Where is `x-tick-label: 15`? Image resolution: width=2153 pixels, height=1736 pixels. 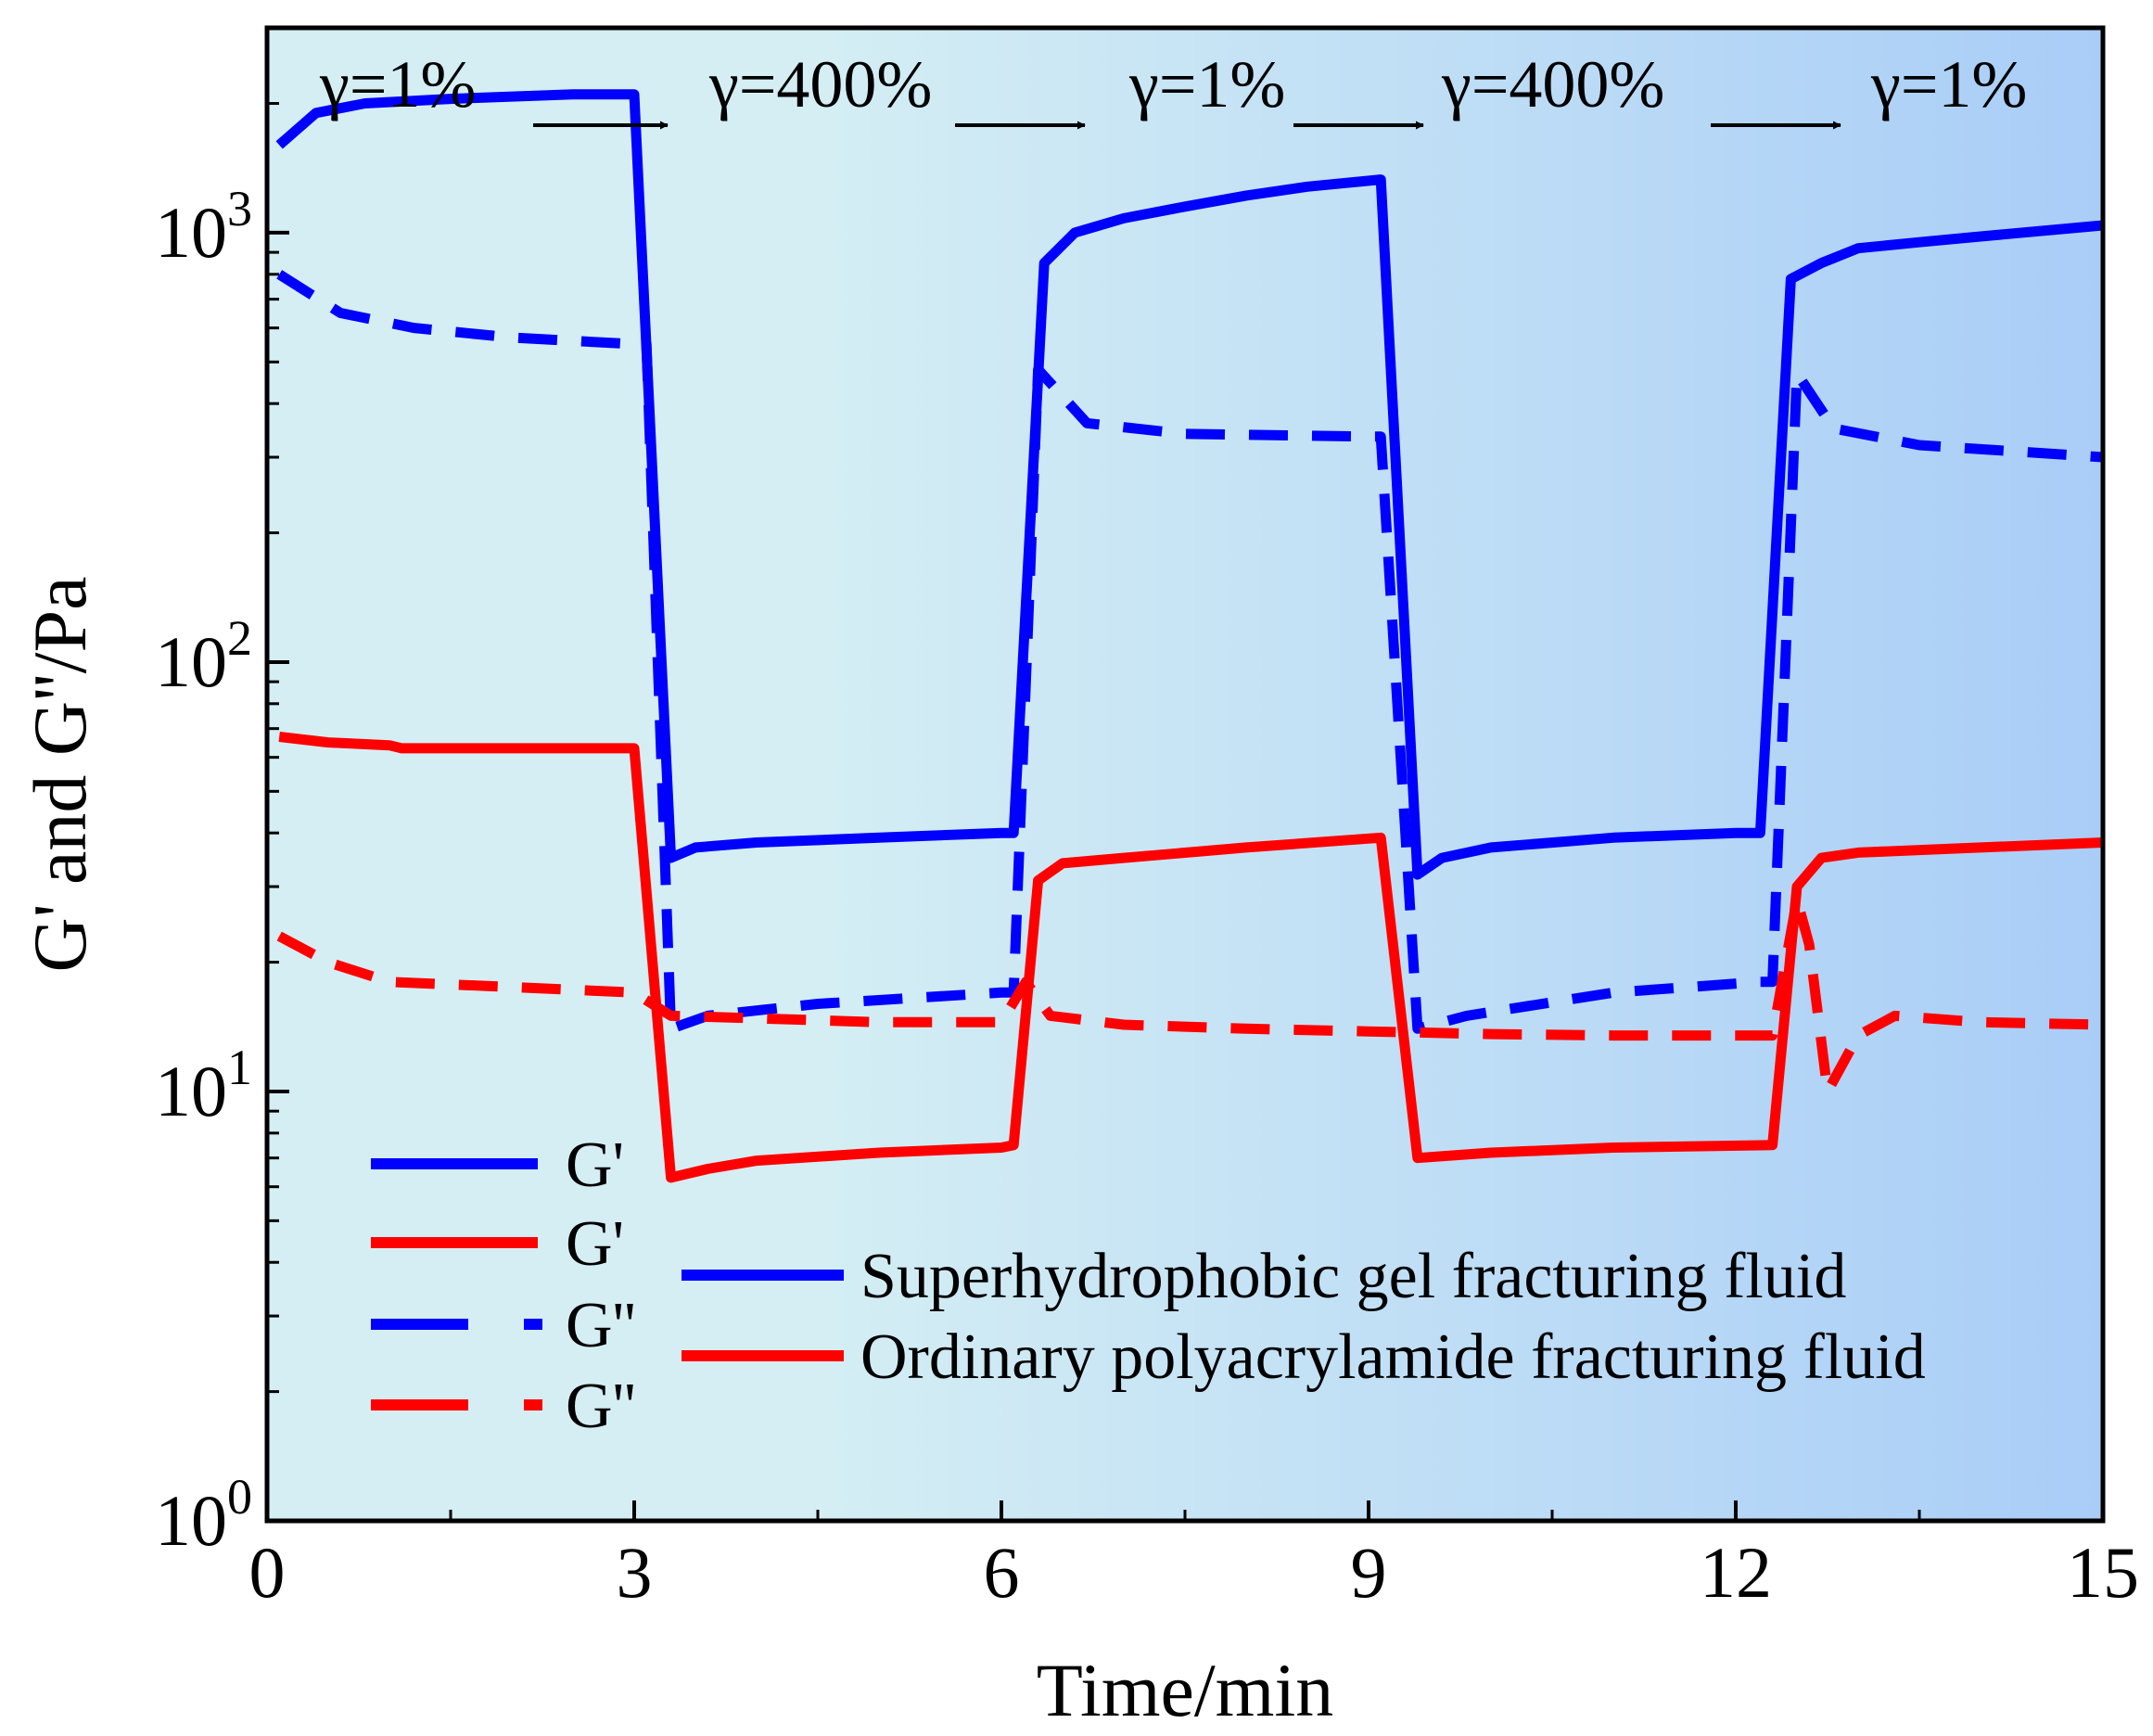
x-tick-label: 15 is located at coordinates (2103, 1572).